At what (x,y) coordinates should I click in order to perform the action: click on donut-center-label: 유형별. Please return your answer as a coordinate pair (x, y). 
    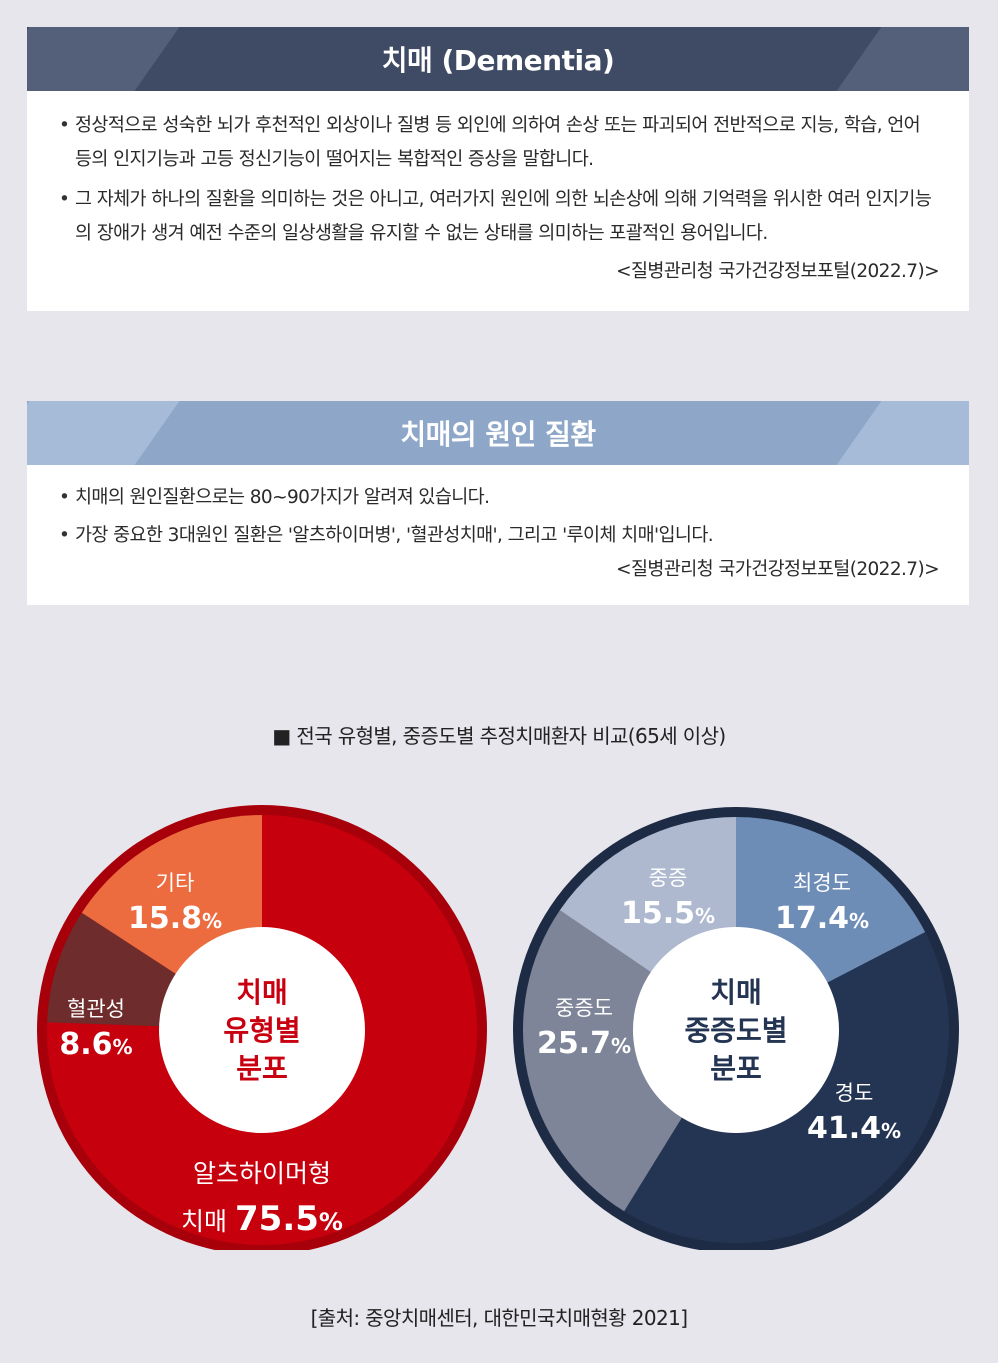
    Looking at the image, I should click on (261, 1030).